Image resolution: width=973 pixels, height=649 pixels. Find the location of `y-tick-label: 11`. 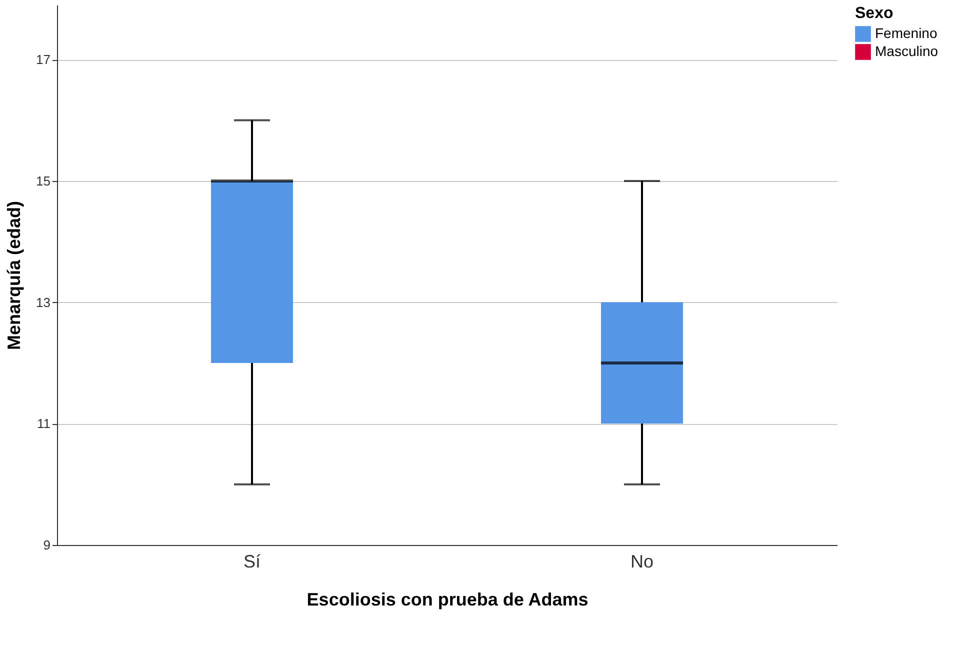

y-tick-label: 11 is located at coordinates (43, 424).